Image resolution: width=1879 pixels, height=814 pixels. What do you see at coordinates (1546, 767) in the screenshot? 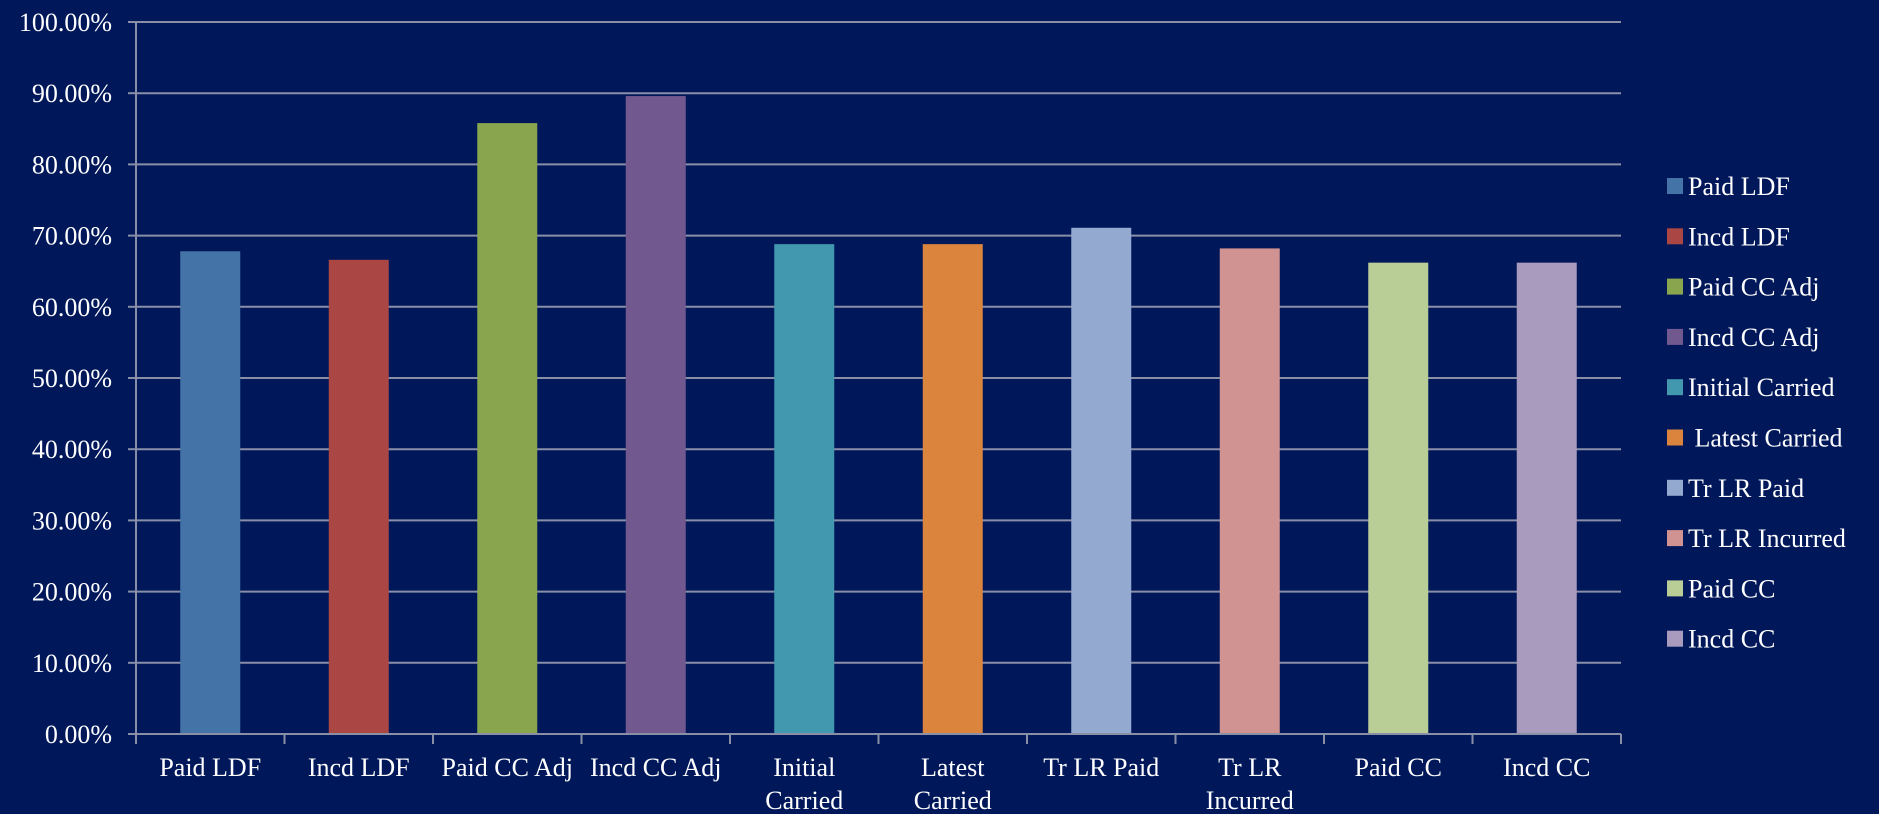
I see `x-tick-label: Incd CC` at bounding box center [1546, 767].